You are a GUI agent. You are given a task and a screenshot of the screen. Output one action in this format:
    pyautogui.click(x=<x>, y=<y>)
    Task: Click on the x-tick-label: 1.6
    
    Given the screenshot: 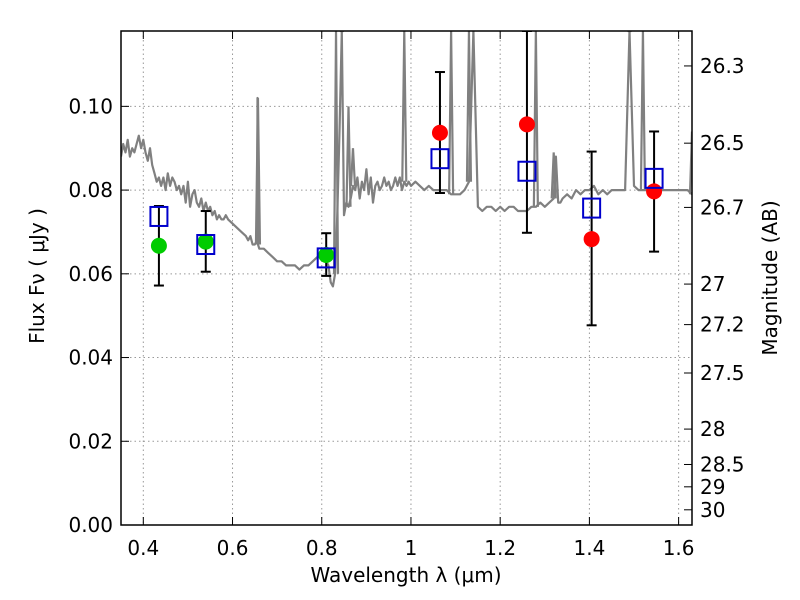 What is the action you would take?
    pyautogui.click(x=679, y=548)
    